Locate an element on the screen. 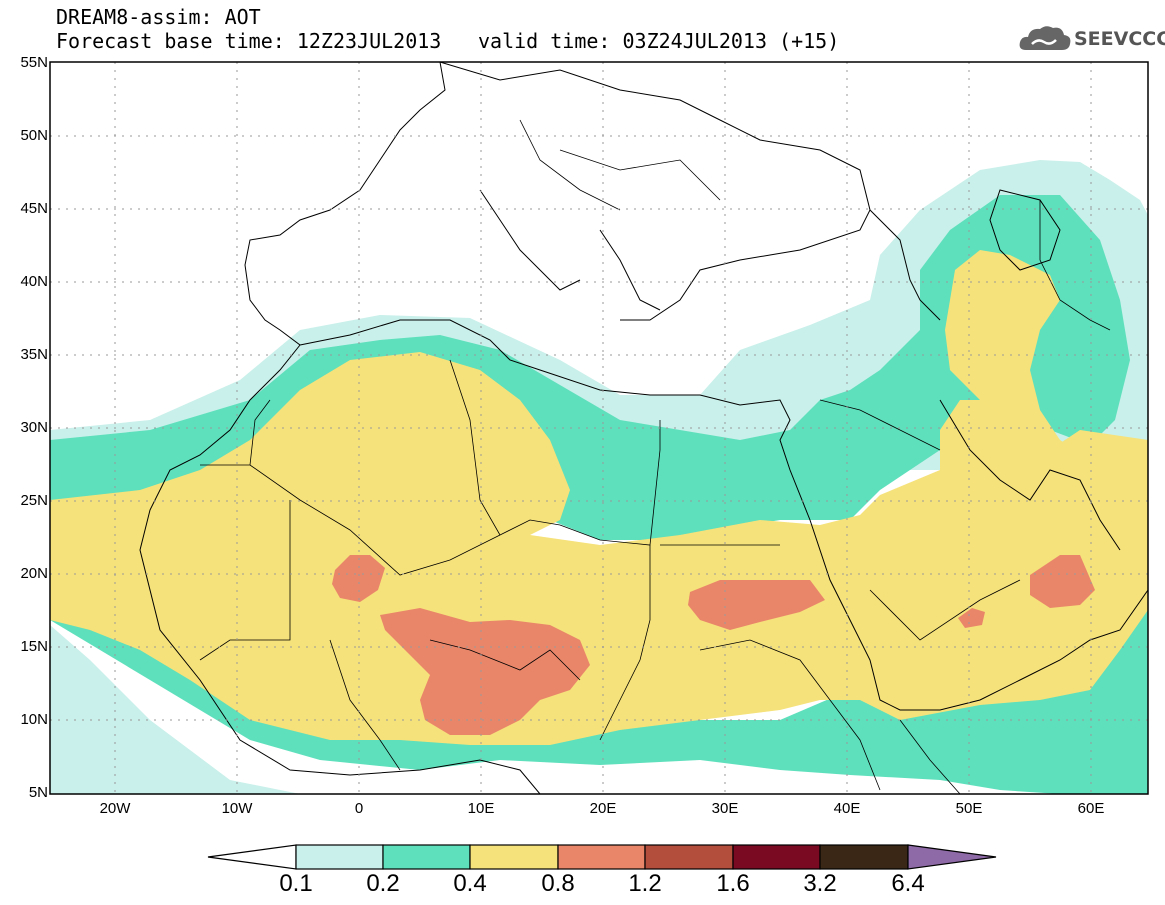 The width and height of the screenshot is (1165, 905). lon-label: 0 is located at coordinates (359, 808).